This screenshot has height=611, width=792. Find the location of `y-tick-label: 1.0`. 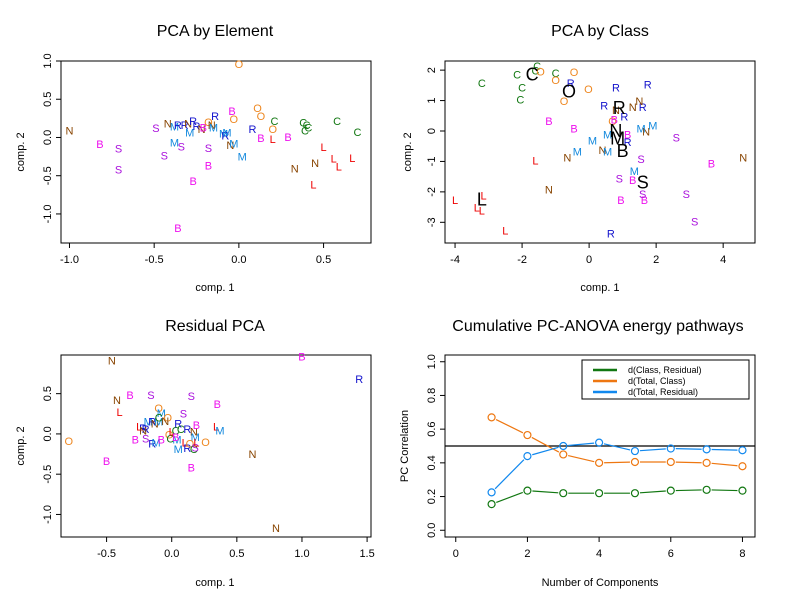

y-tick-label: 1.0 is located at coordinates (432, 361).